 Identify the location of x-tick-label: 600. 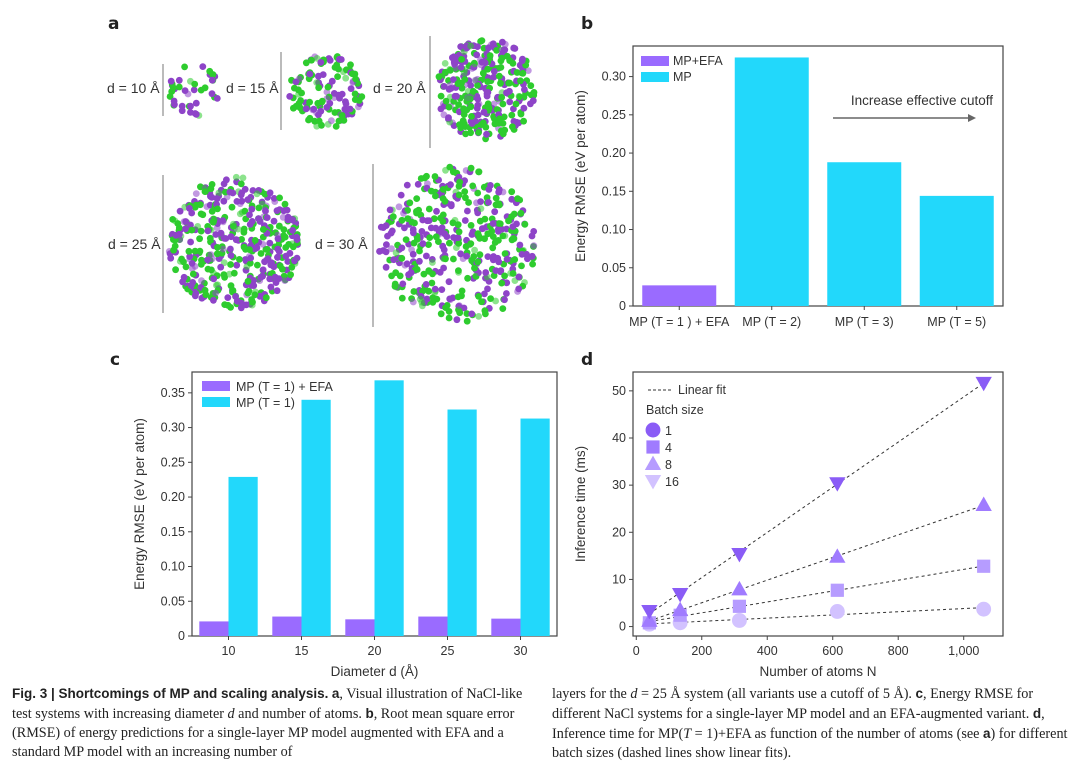
(832, 651).